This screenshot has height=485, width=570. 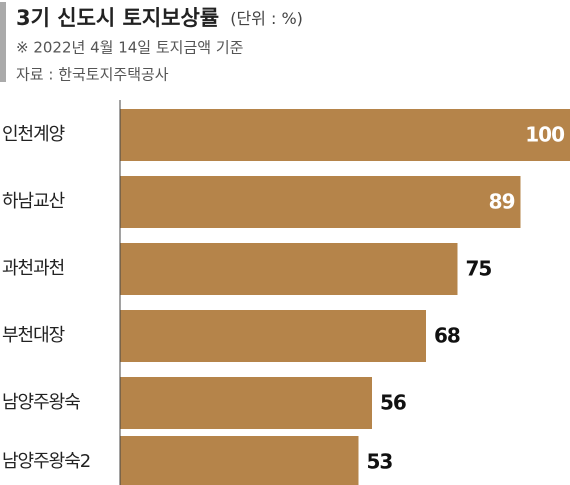 I want to click on chart-subtitle: (단위 : %), so click(x=266, y=18).